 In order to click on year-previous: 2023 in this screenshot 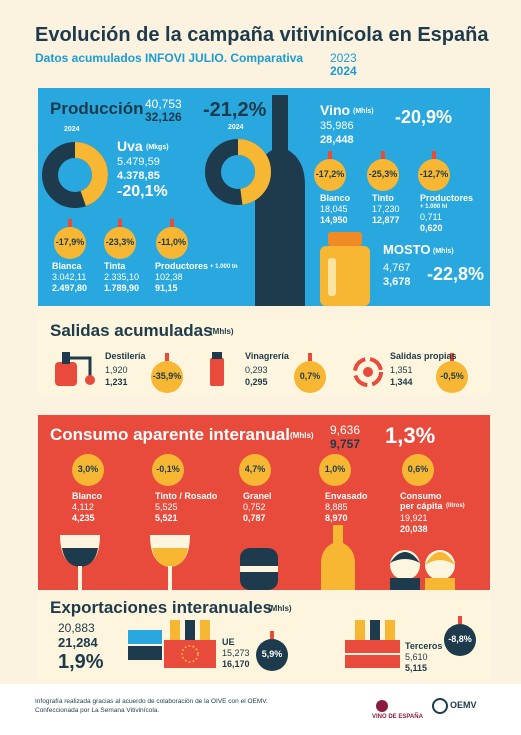, I will do `click(343, 58)`.